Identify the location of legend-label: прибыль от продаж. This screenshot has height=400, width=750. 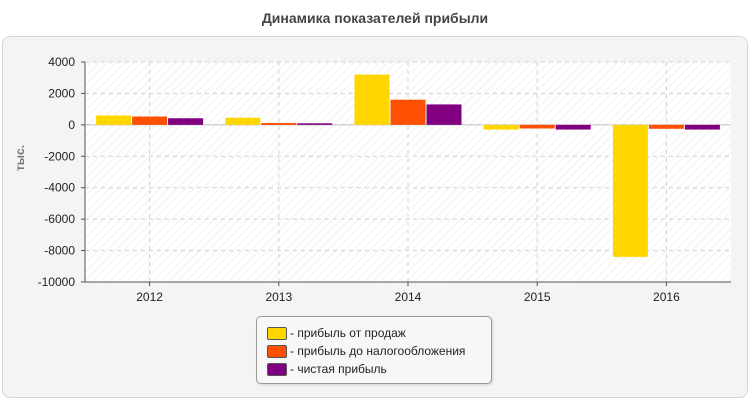
(351, 333).